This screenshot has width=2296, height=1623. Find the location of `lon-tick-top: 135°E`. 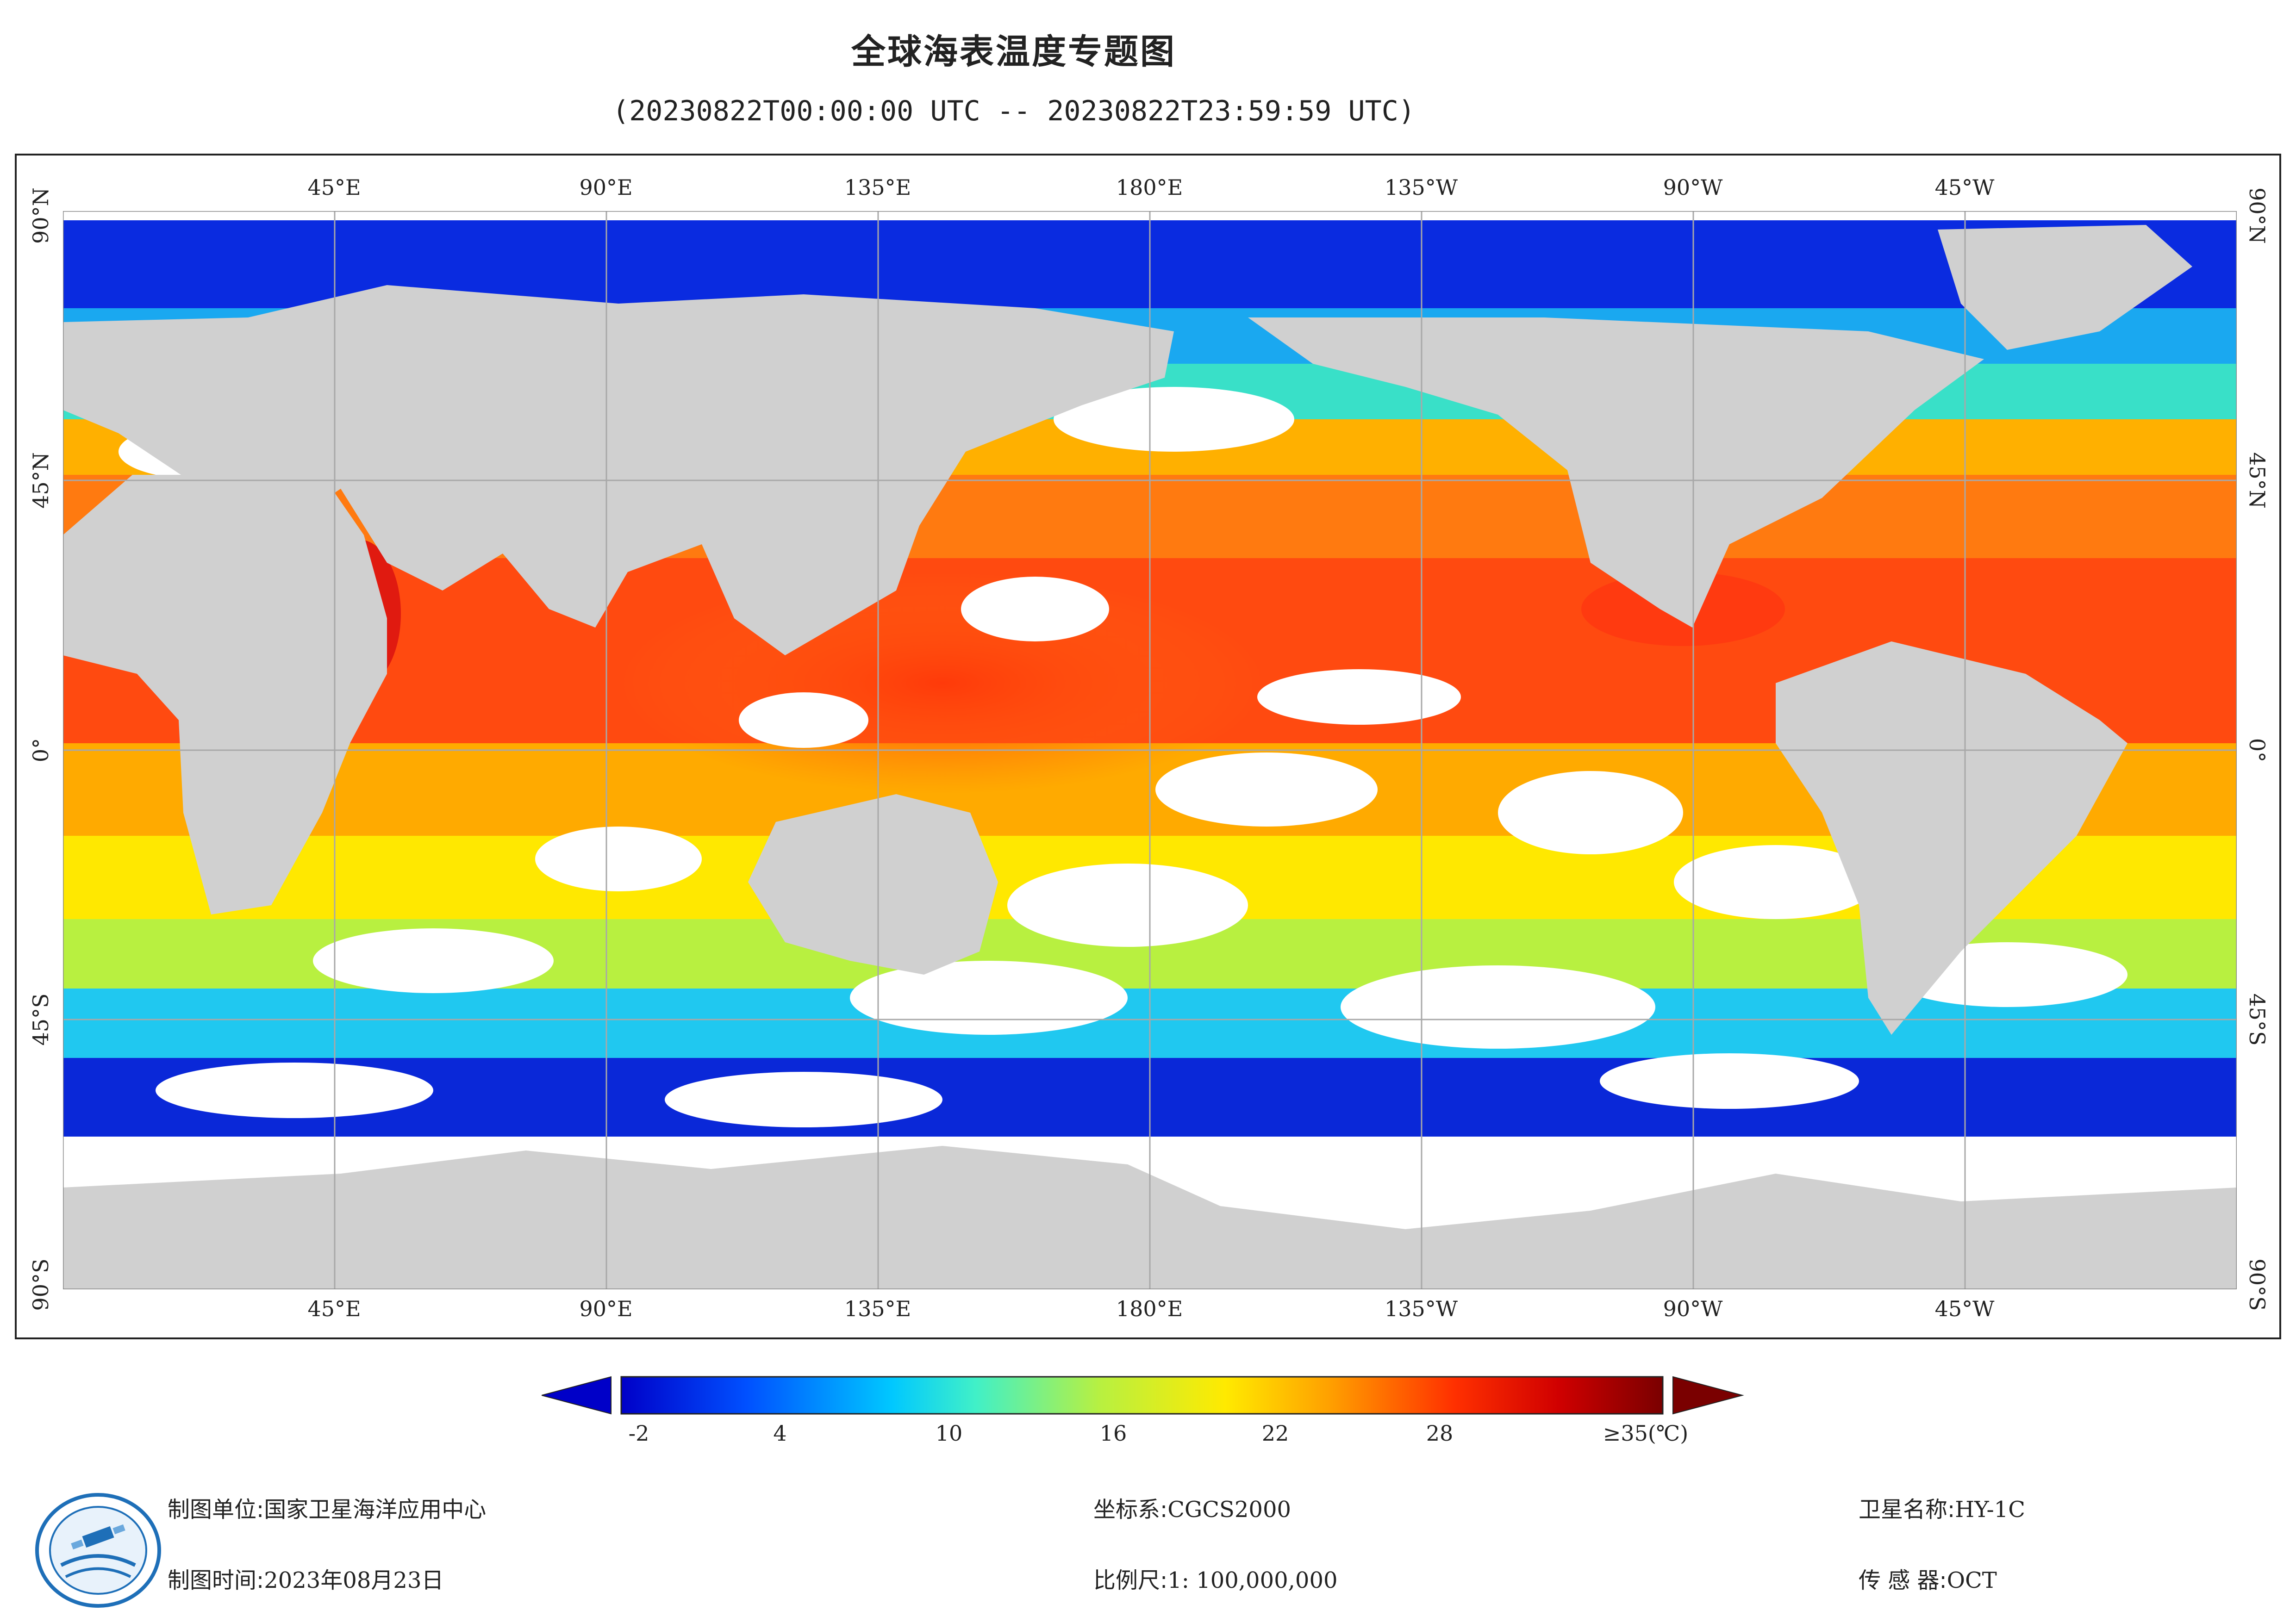

lon-tick-top: 135°E is located at coordinates (877, 187).